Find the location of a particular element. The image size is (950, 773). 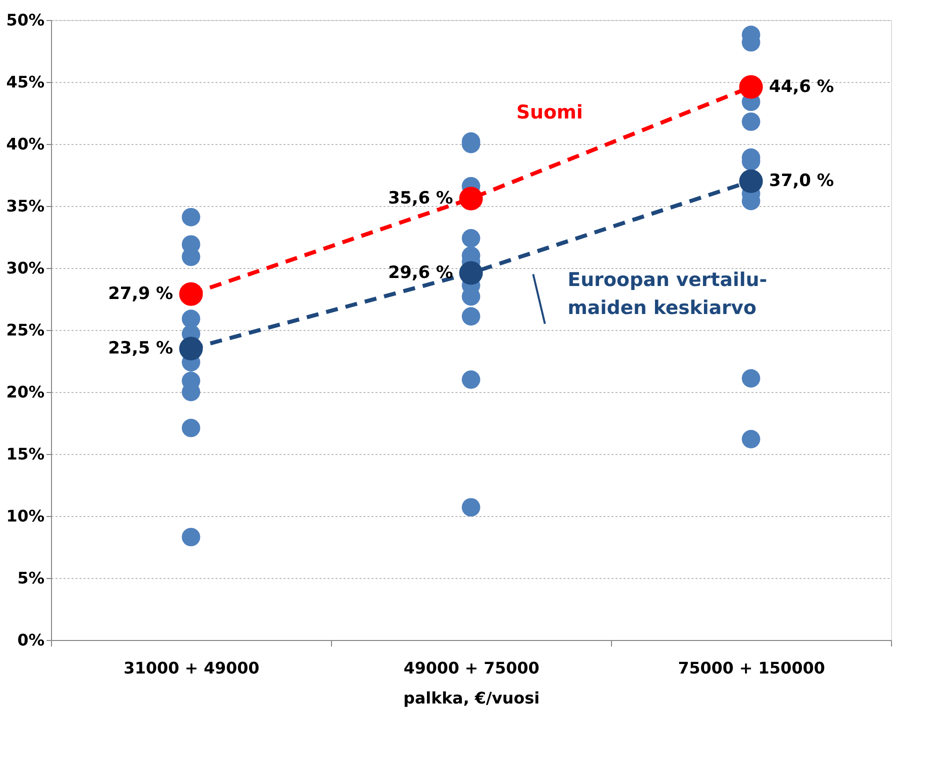

y-tick-label: 30% is located at coordinates (25, 268).